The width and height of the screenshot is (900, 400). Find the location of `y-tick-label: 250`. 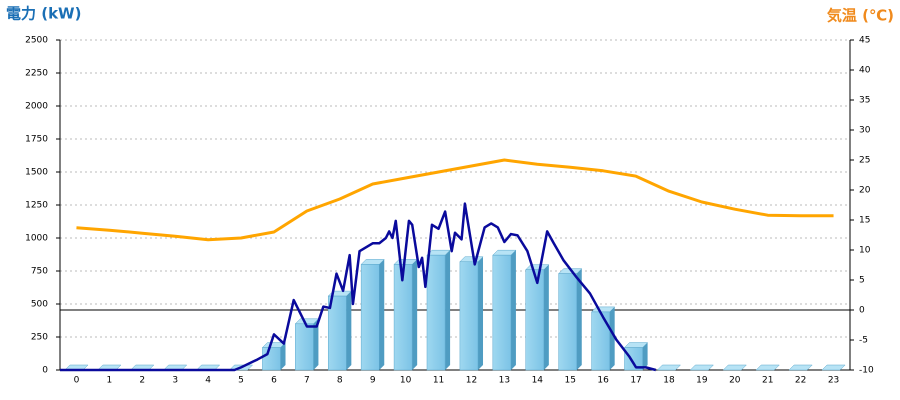

y-tick-label: 250 is located at coordinates (39, 338).